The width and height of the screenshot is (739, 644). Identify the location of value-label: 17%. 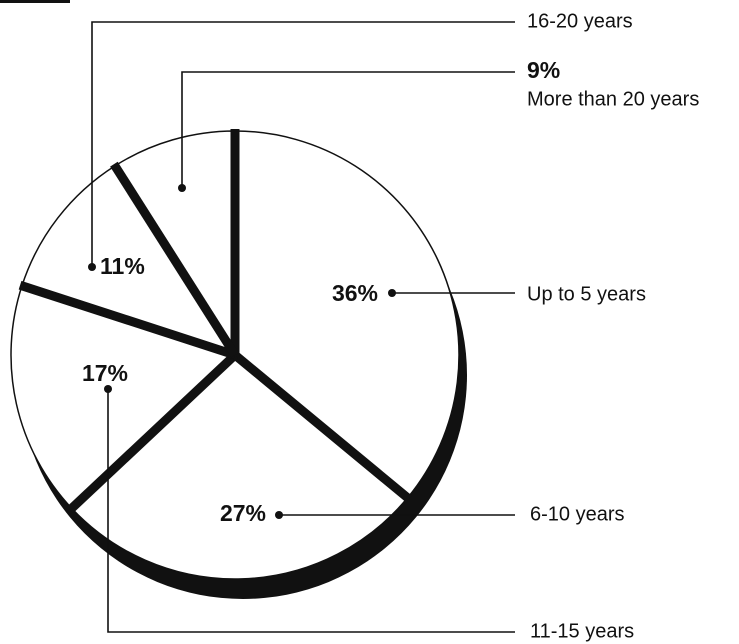
(105, 373).